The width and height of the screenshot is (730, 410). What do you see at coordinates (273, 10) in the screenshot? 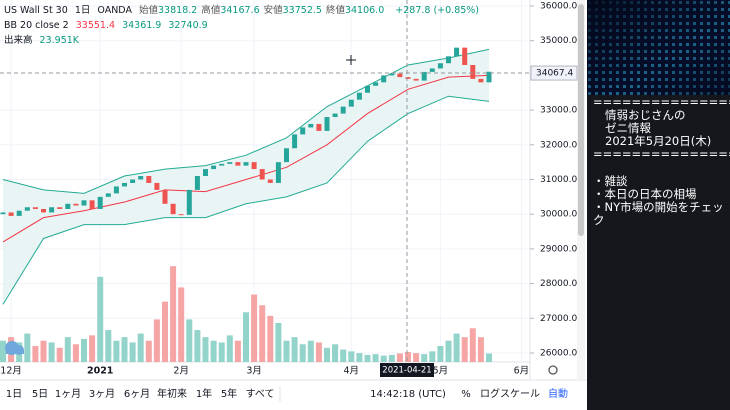
I see `ohlc-label: 安値` at bounding box center [273, 10].